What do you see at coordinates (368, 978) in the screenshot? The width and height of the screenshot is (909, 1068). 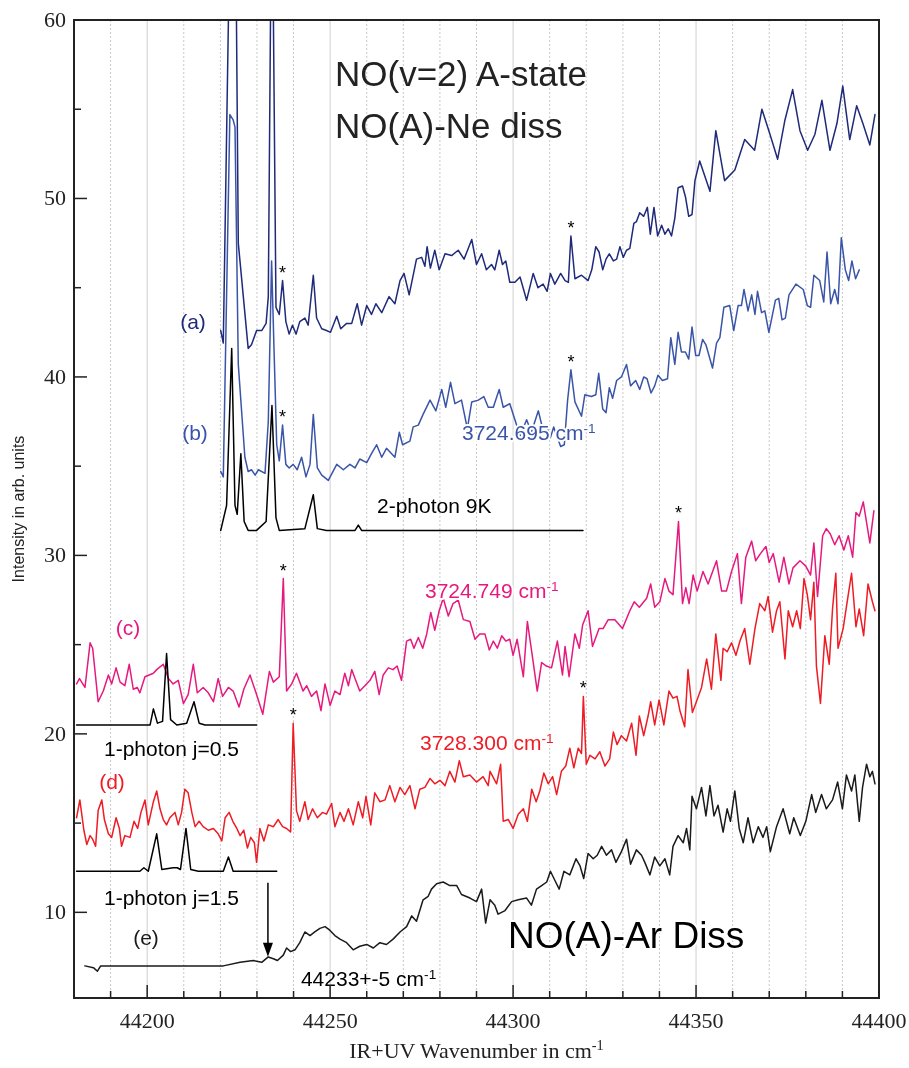 I see `annotation: 44233+-5 cm$^{-1}$` at bounding box center [368, 978].